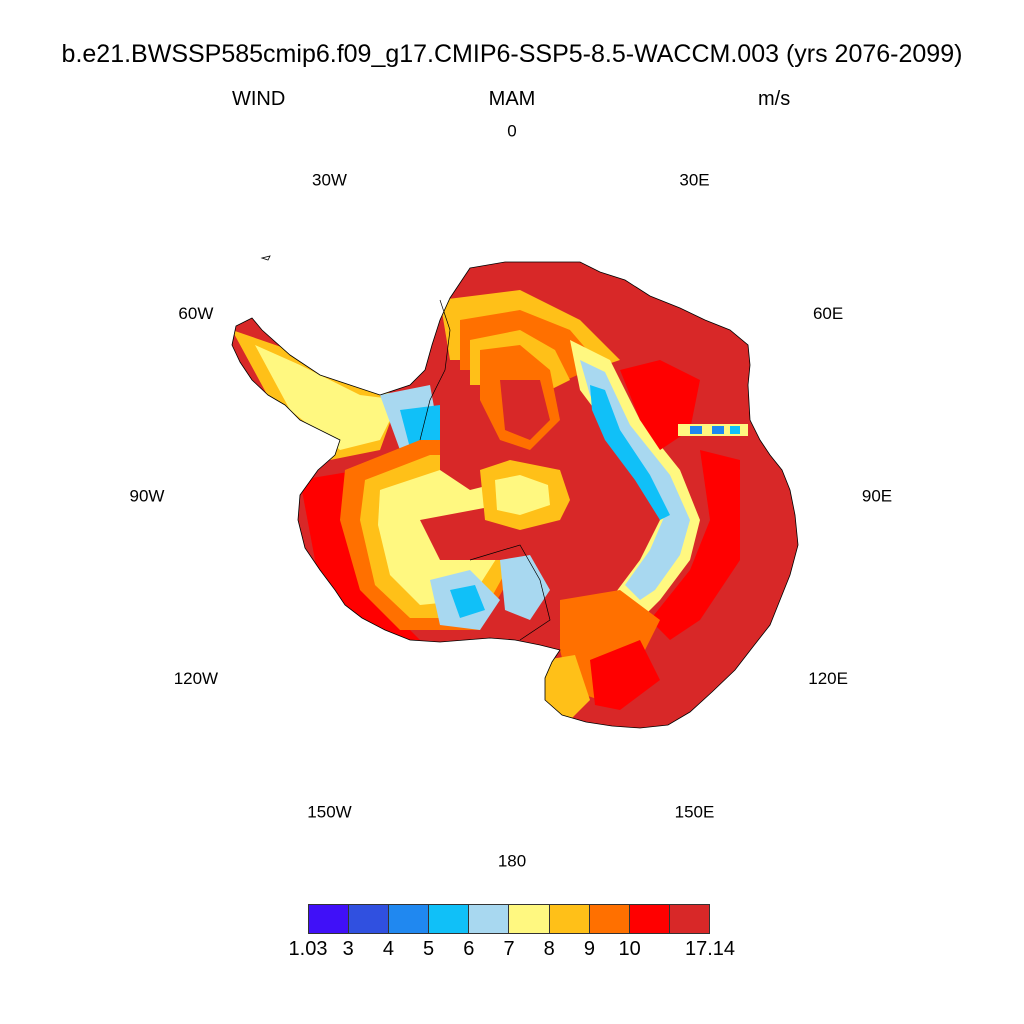 This screenshot has height=1024, width=1024. What do you see at coordinates (710, 949) in the screenshot?
I see `colorbar-tick-label: 17.14` at bounding box center [710, 949].